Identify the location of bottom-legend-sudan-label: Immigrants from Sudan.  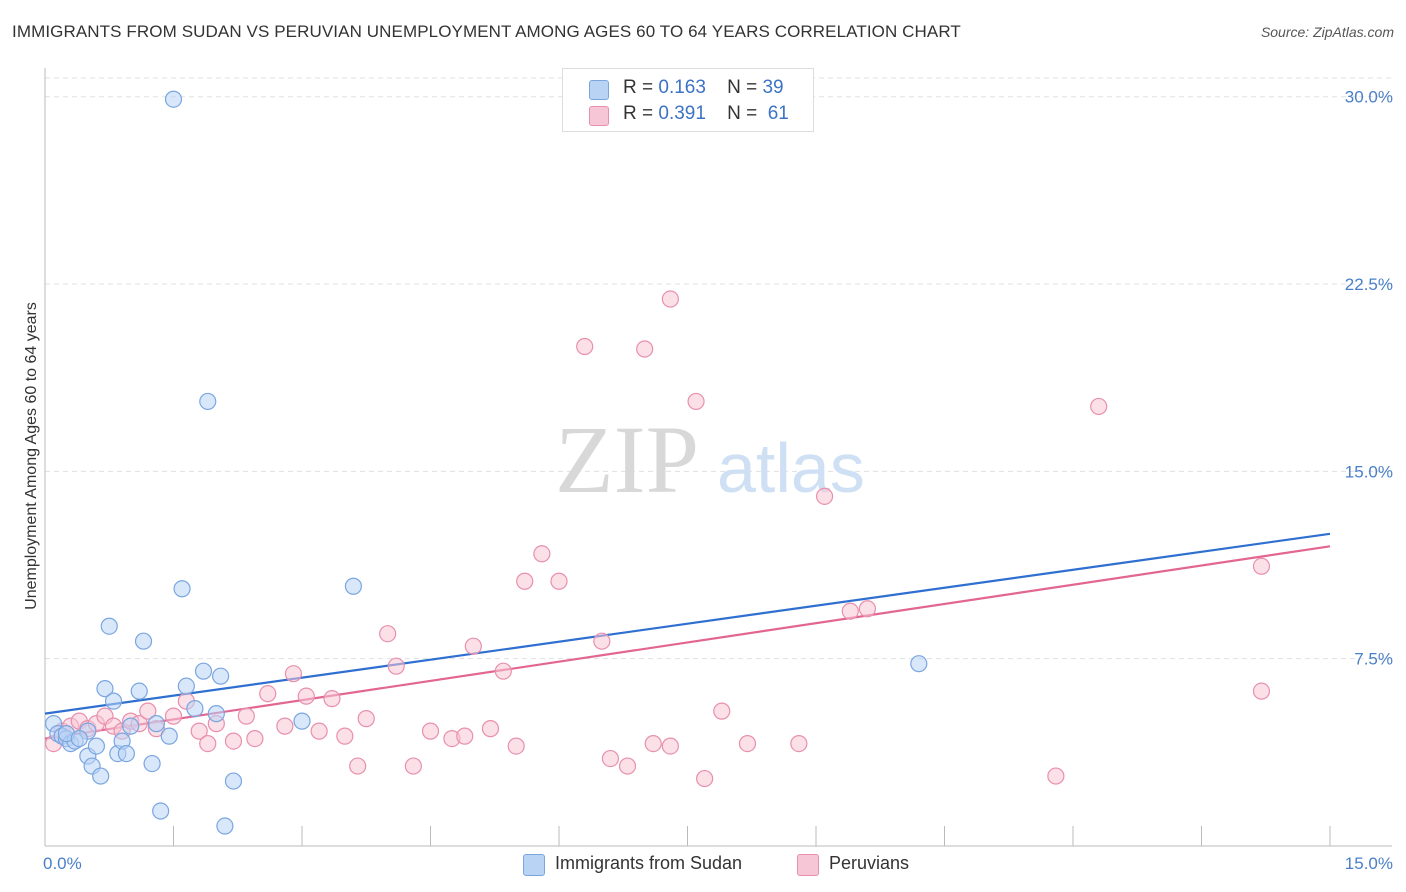
(649, 863).